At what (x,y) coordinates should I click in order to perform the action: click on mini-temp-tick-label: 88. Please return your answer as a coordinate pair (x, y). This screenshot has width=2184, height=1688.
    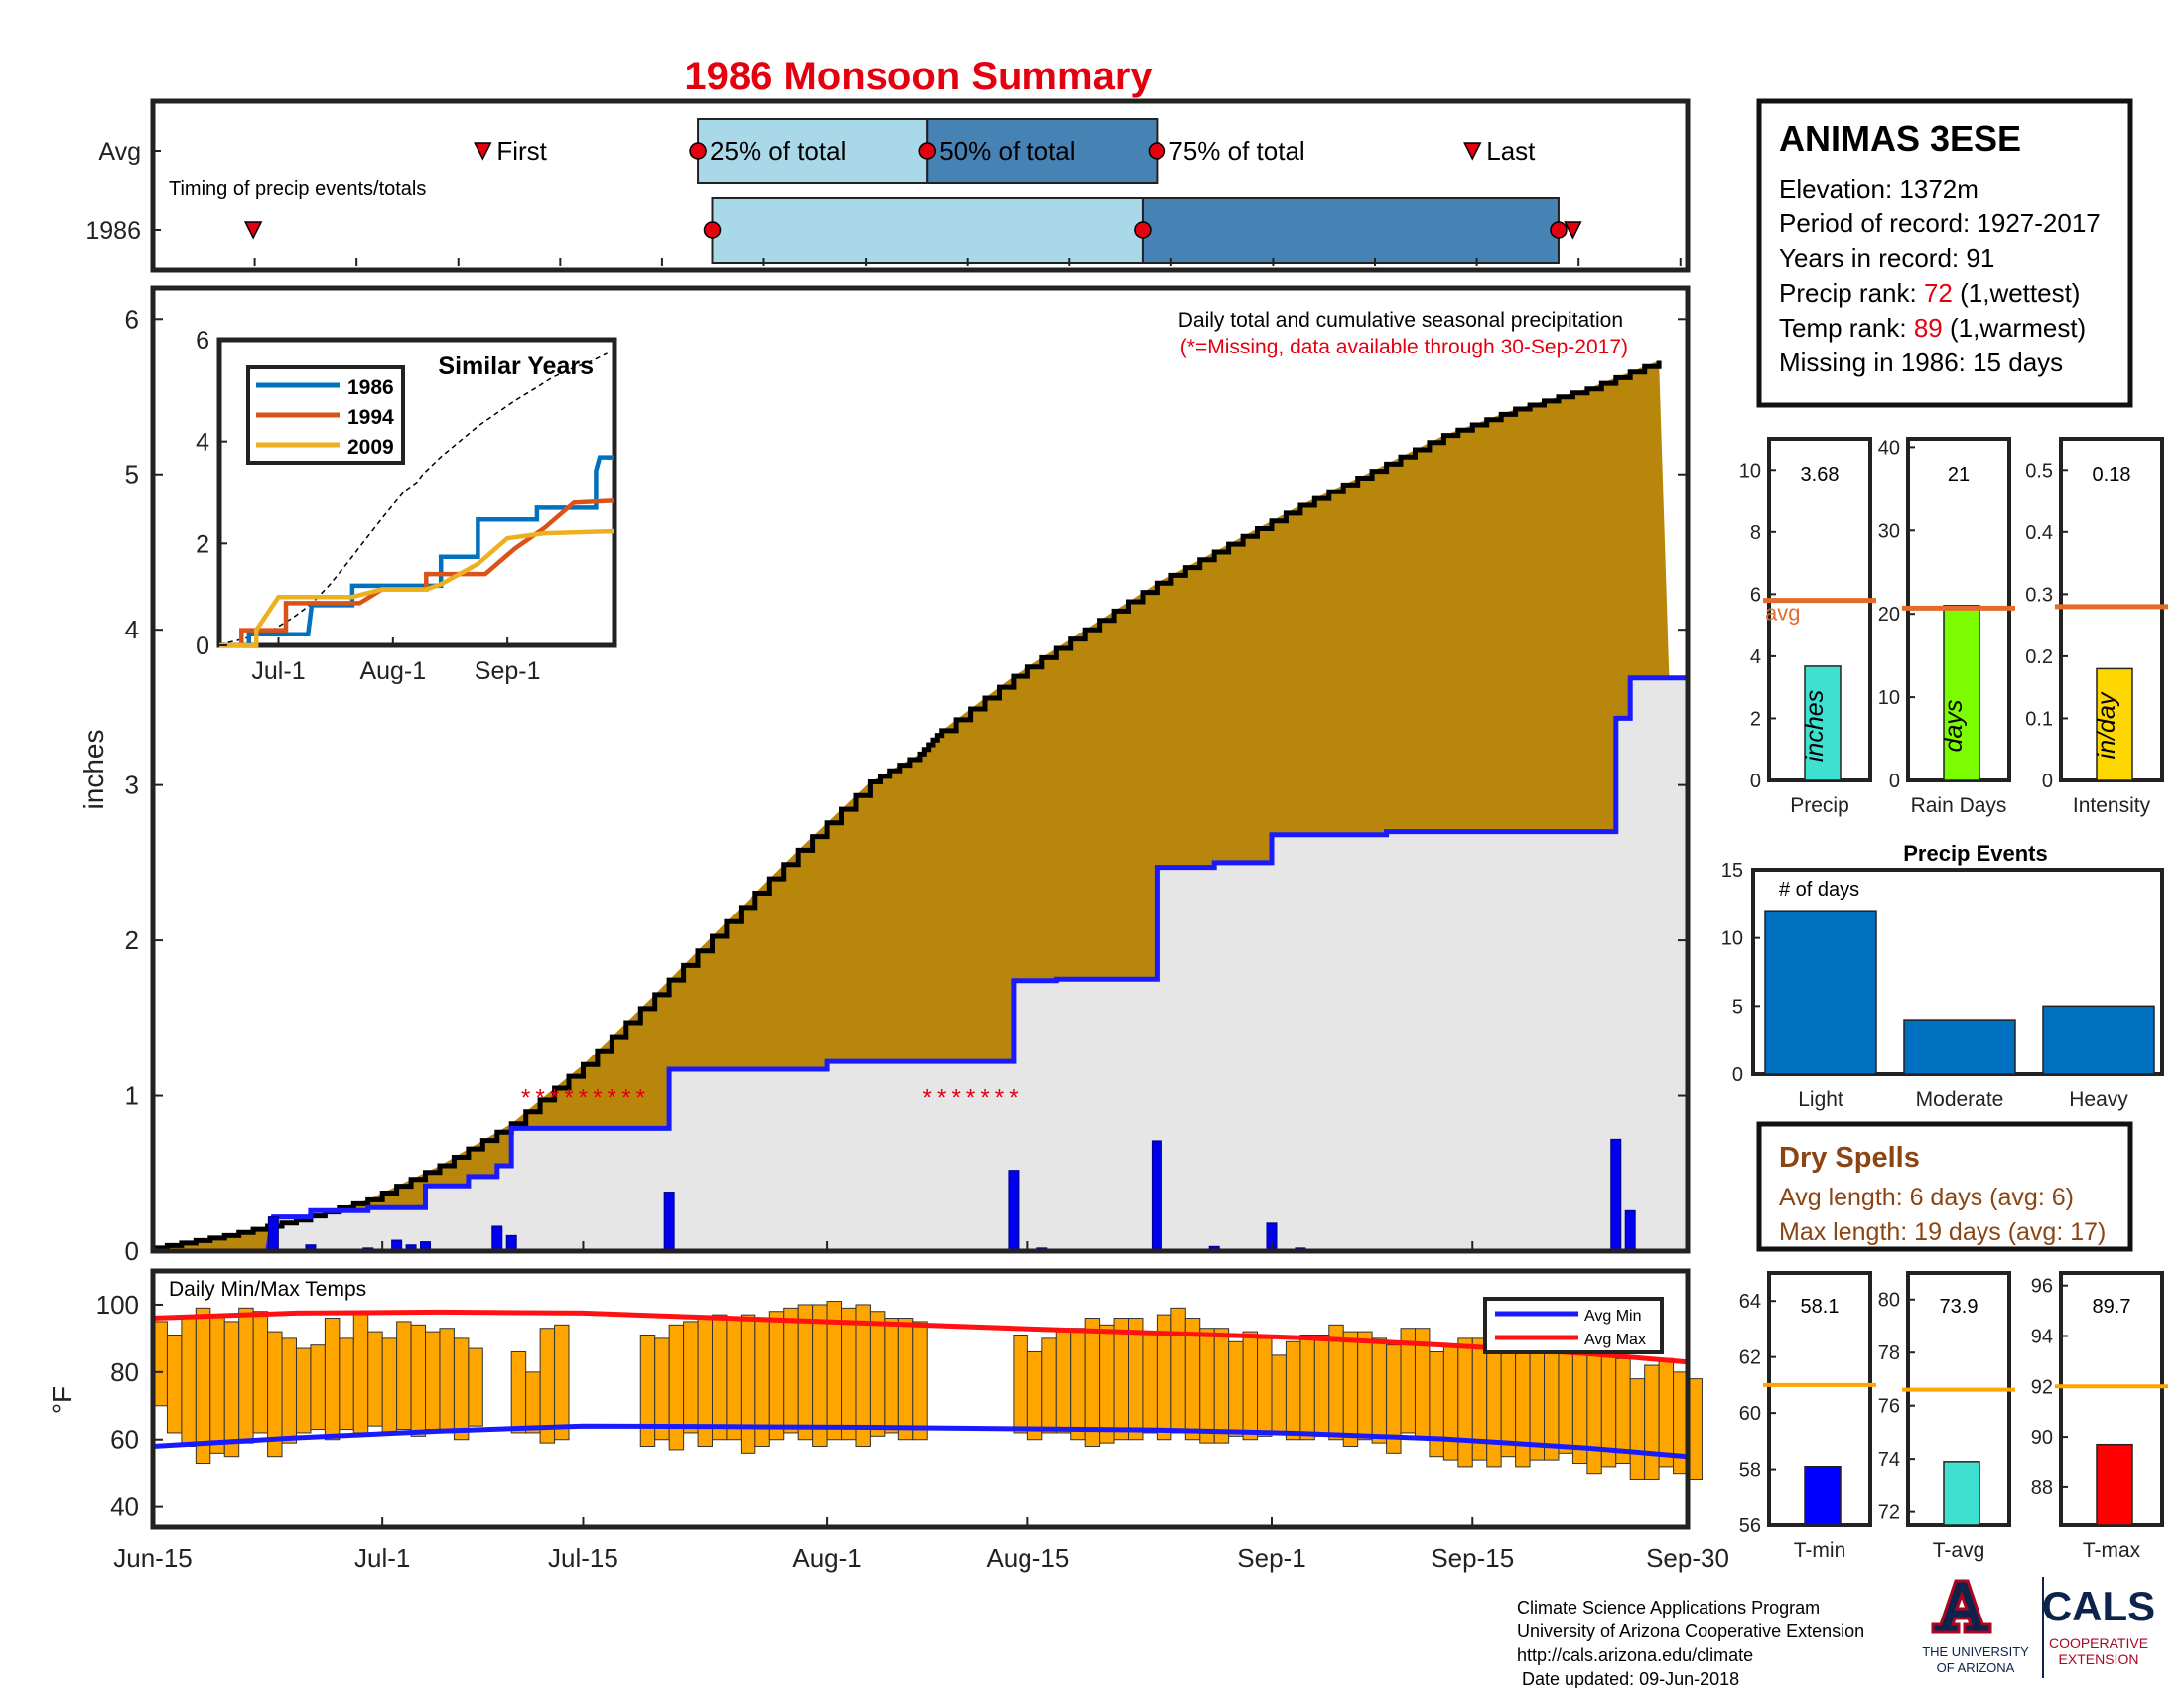
    Looking at the image, I should click on (2042, 1488).